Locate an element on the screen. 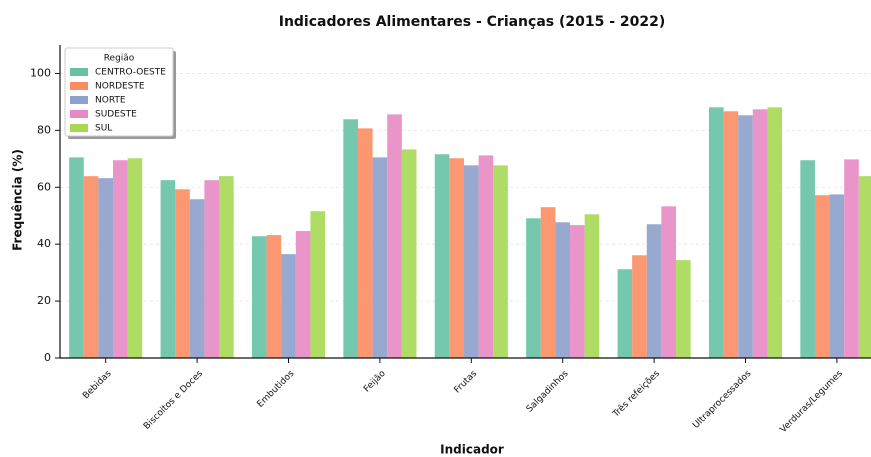  legend-title: Região is located at coordinates (119, 59).